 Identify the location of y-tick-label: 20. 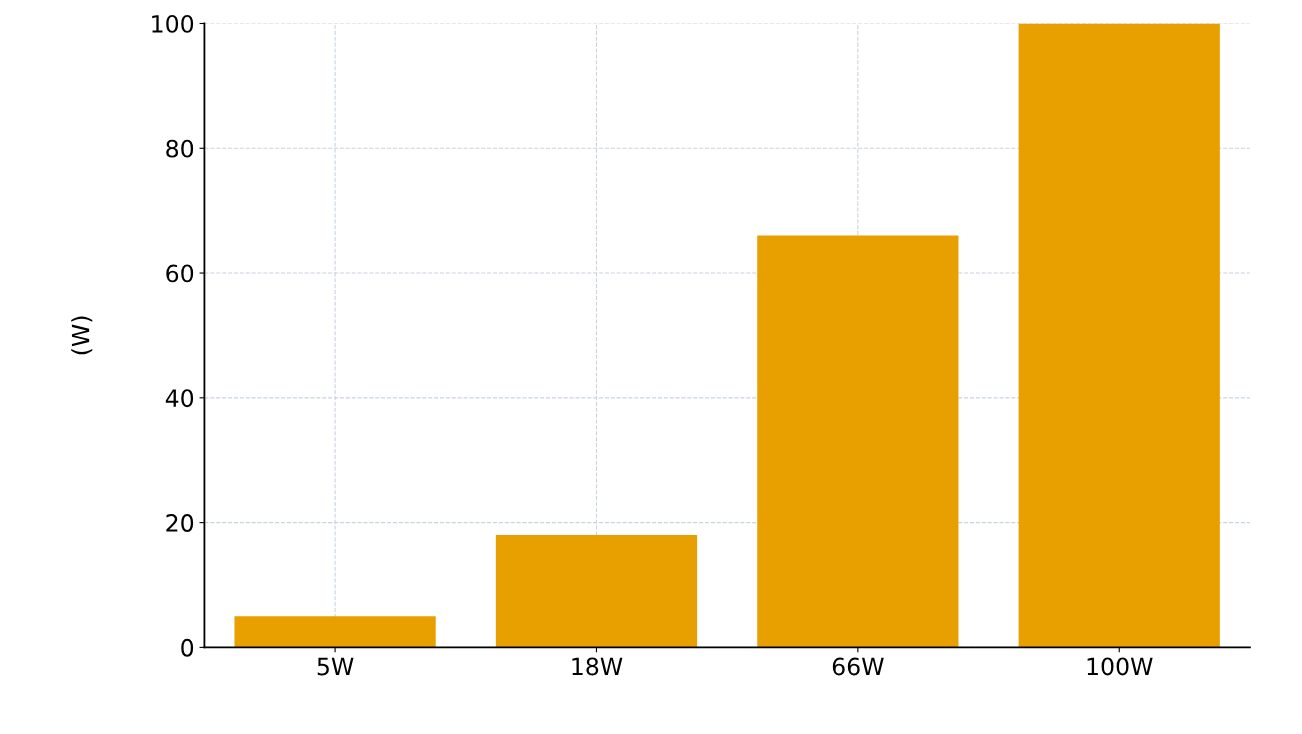
(180, 523).